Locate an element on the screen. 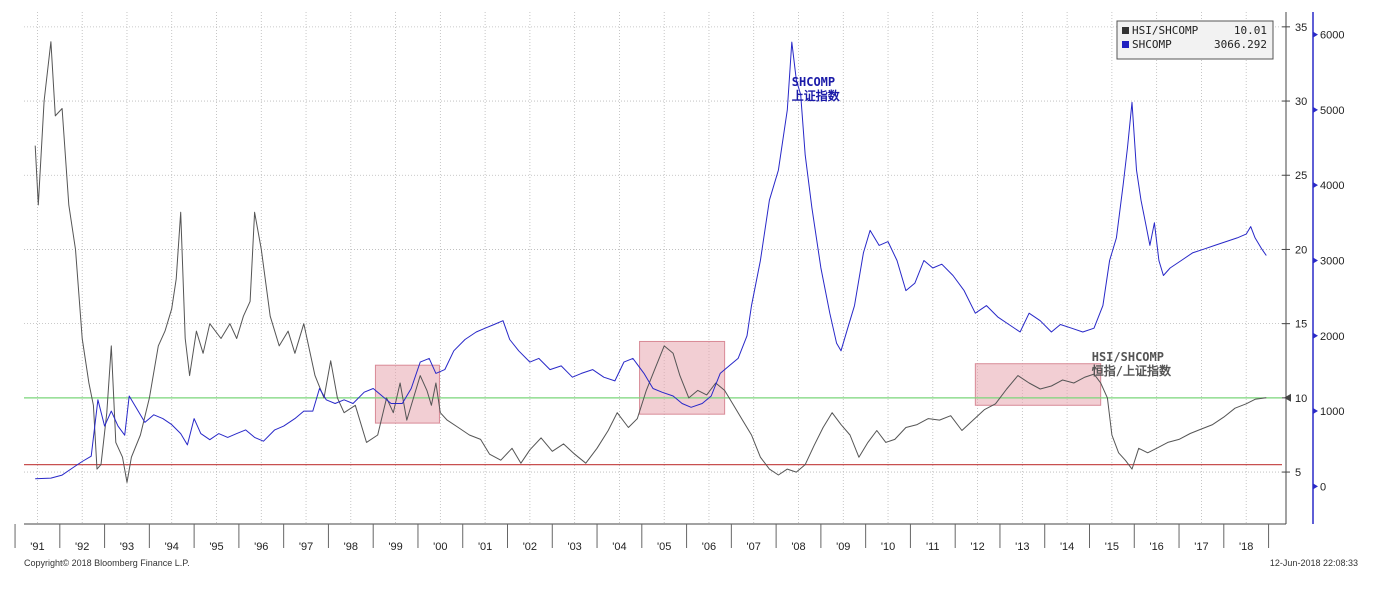 Image resolution: width=1386 pixels, height=598 pixels. index-tick-label: 4000 is located at coordinates (1332, 186).